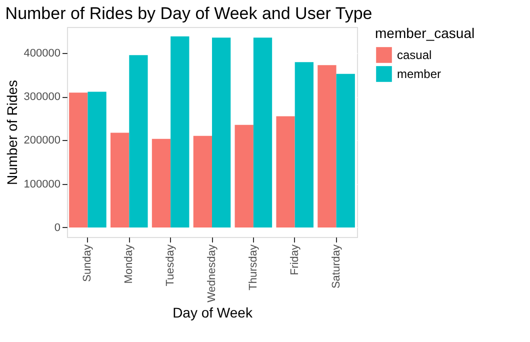 Image resolution: width=530 pixels, height=342 pixels. What do you see at coordinates (253, 267) in the screenshot?
I see `x-tick-label: Thursday` at bounding box center [253, 267].